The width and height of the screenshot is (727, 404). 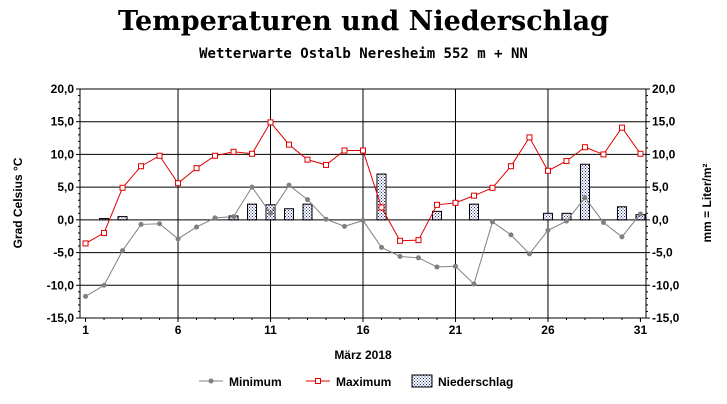 I want to click on y-tick-label: 15,0, so click(x=63, y=122).